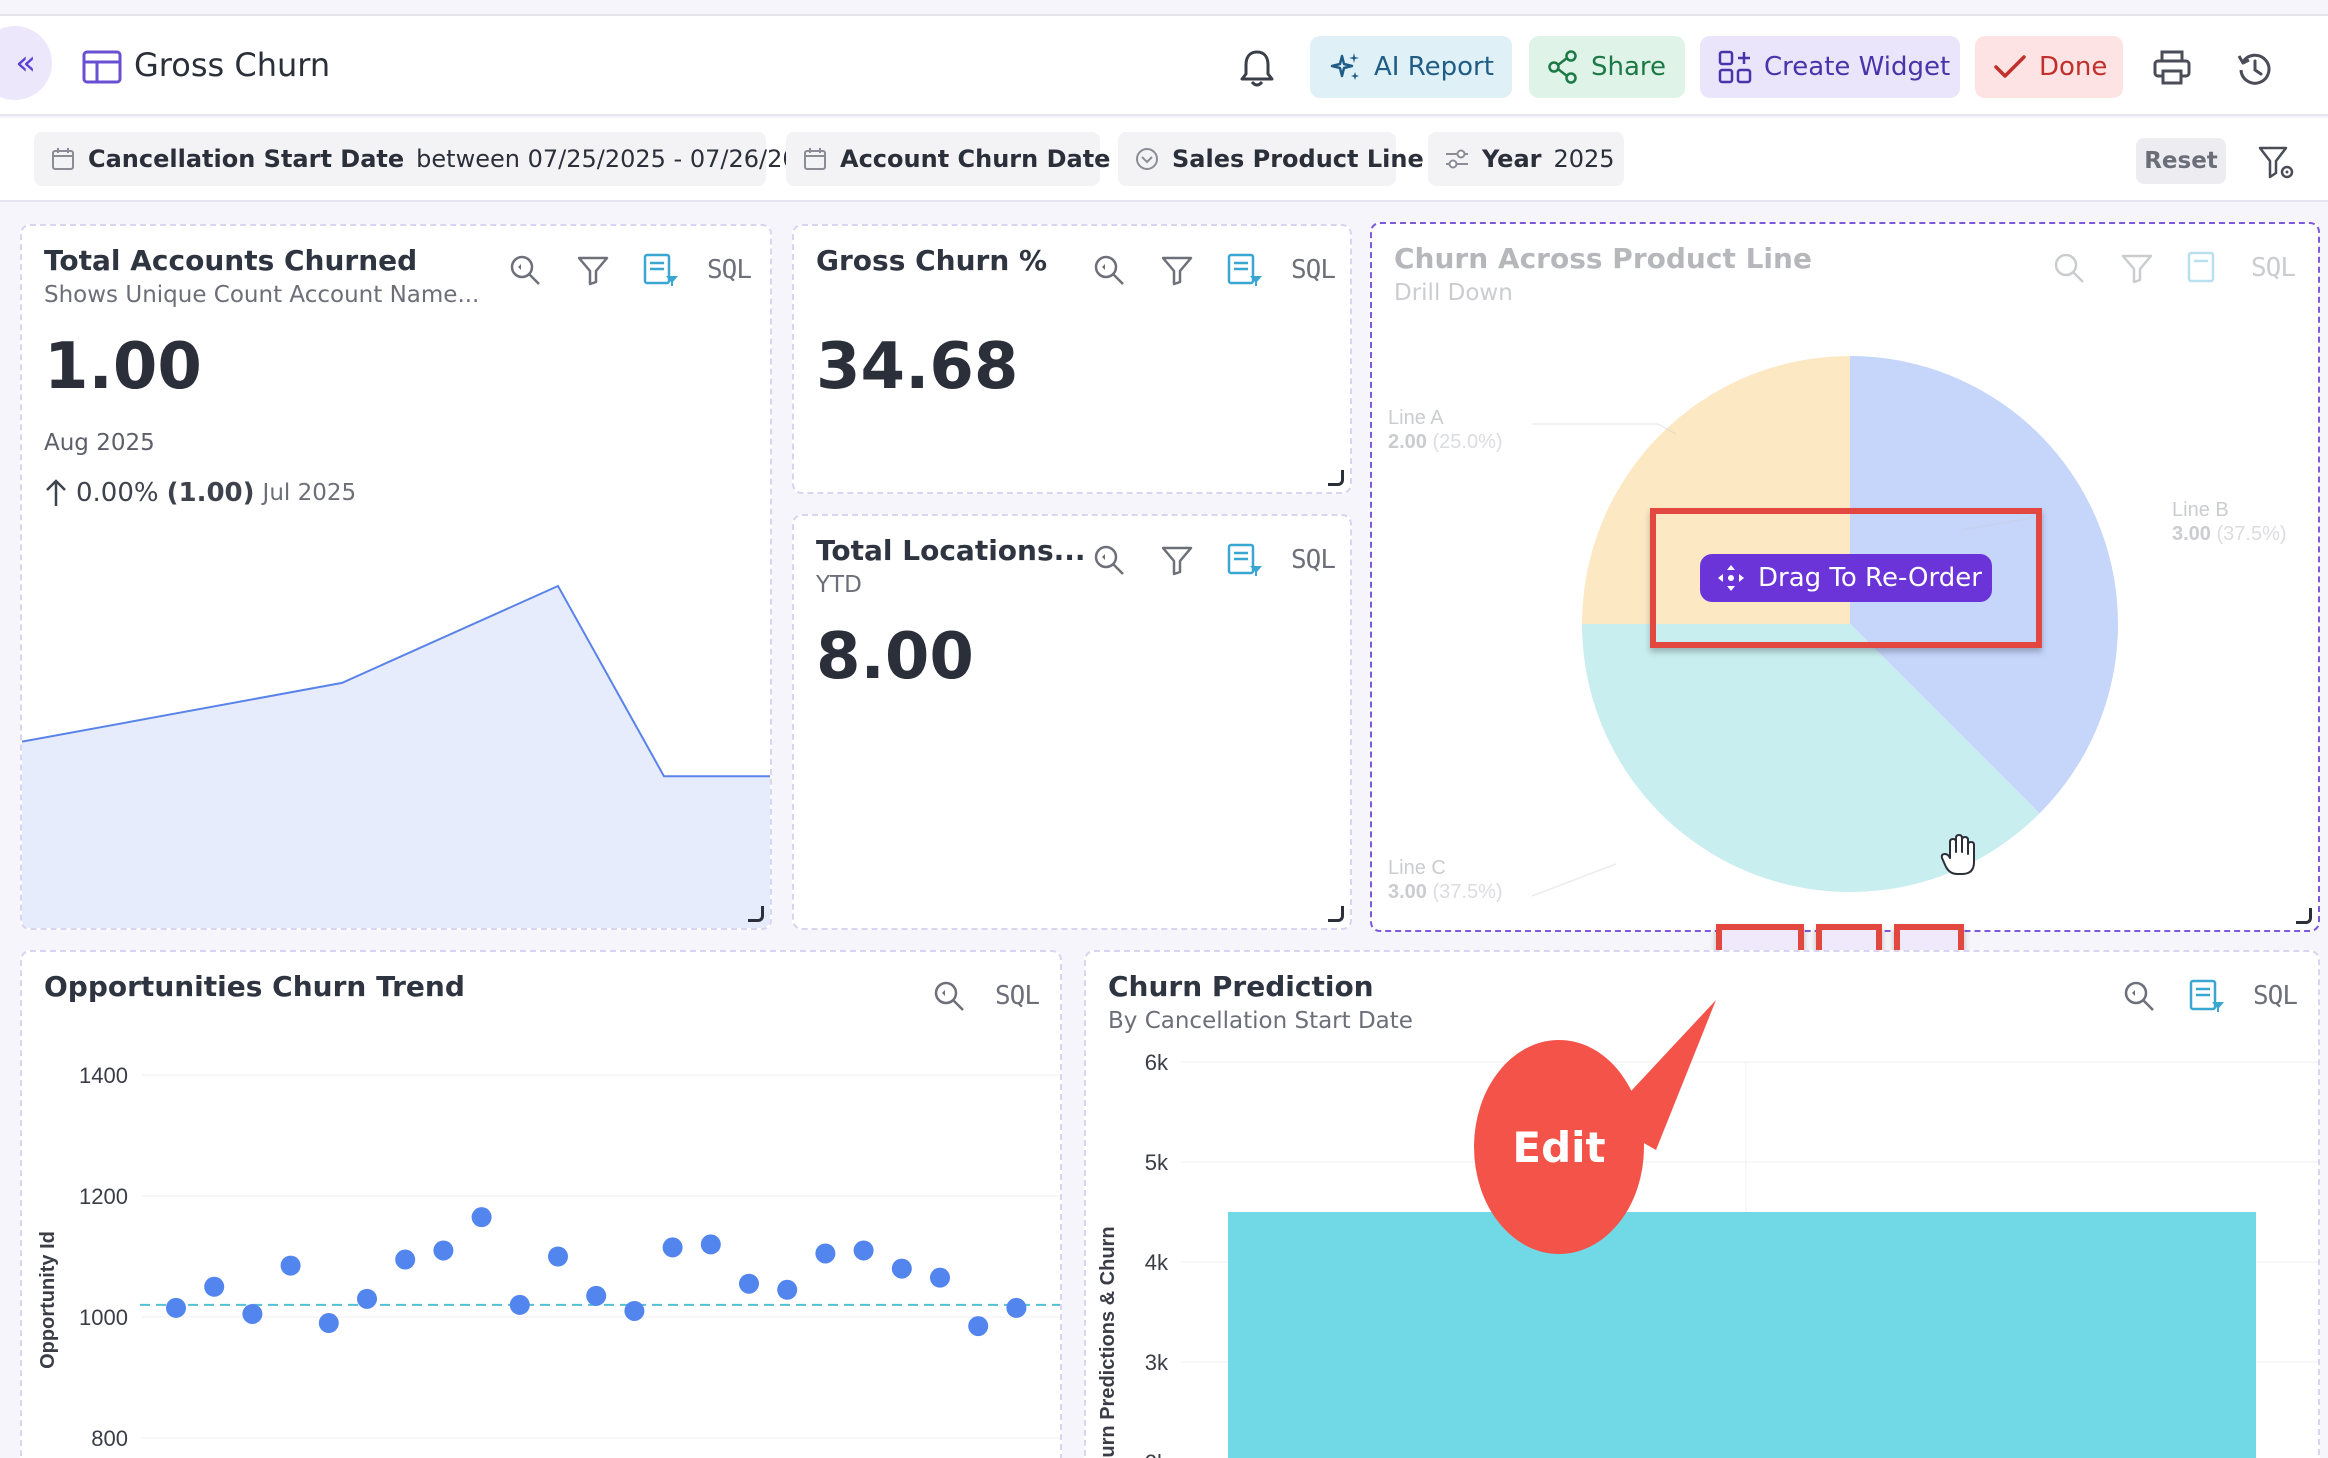 The image size is (2328, 1458). I want to click on done-button: Done, so click(2049, 67).